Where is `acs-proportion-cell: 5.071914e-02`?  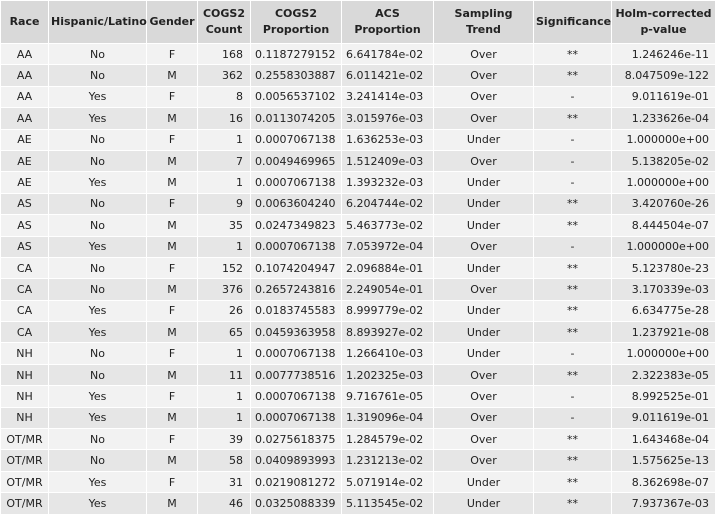 acs-proportion-cell: 5.071914e-02 is located at coordinates (387, 482).